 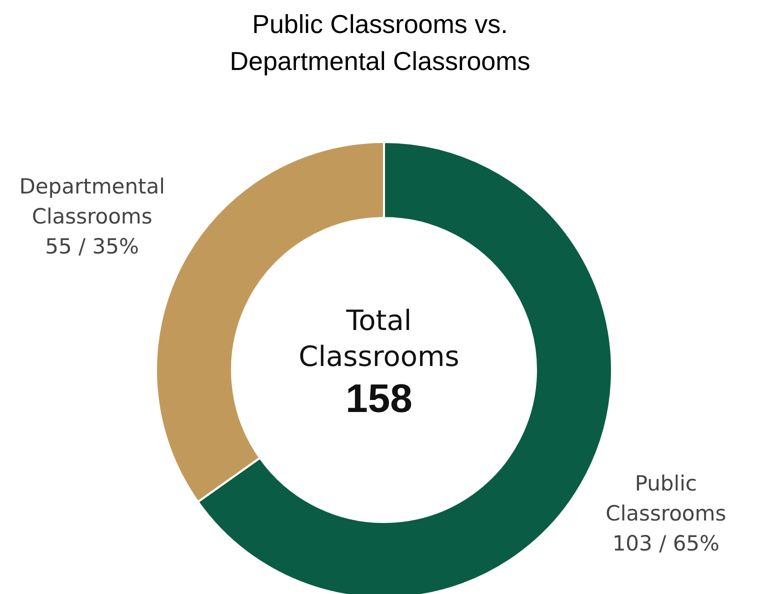 I want to click on chart-title: Public Classrooms vs. Departmental Classrooms, so click(x=380, y=43).